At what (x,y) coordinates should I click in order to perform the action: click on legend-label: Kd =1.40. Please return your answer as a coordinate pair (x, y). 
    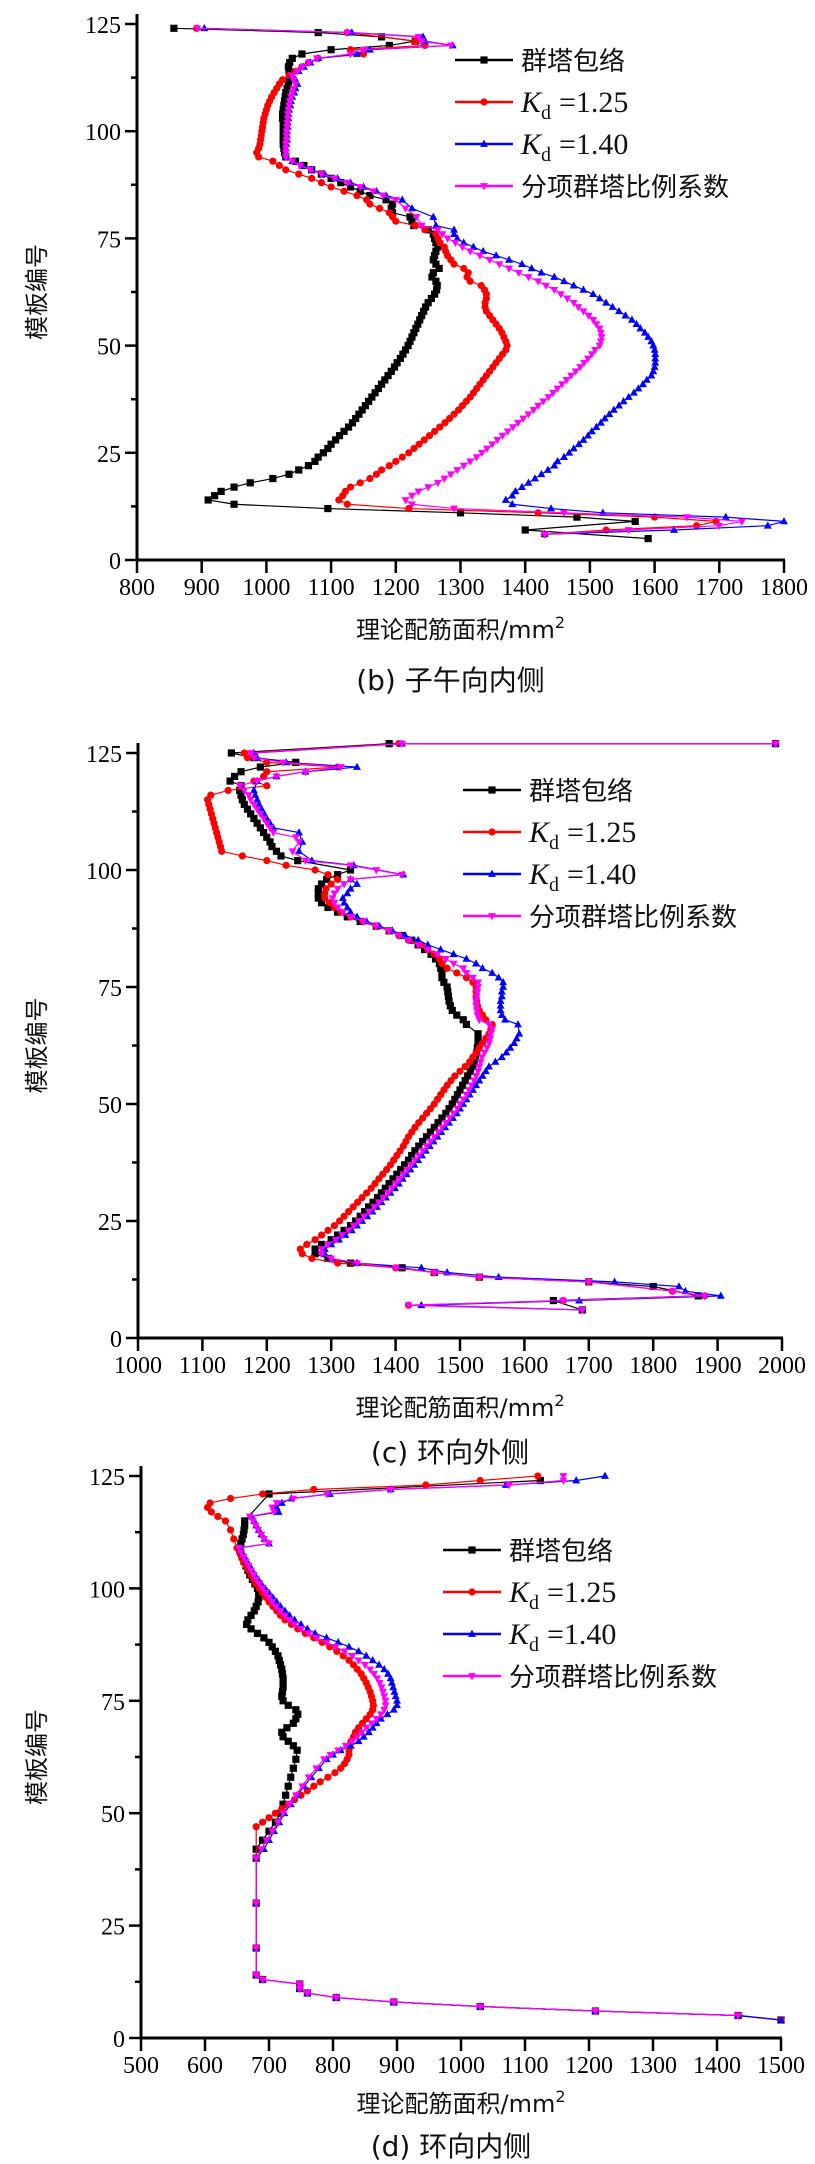
    Looking at the image, I should click on (574, 147).